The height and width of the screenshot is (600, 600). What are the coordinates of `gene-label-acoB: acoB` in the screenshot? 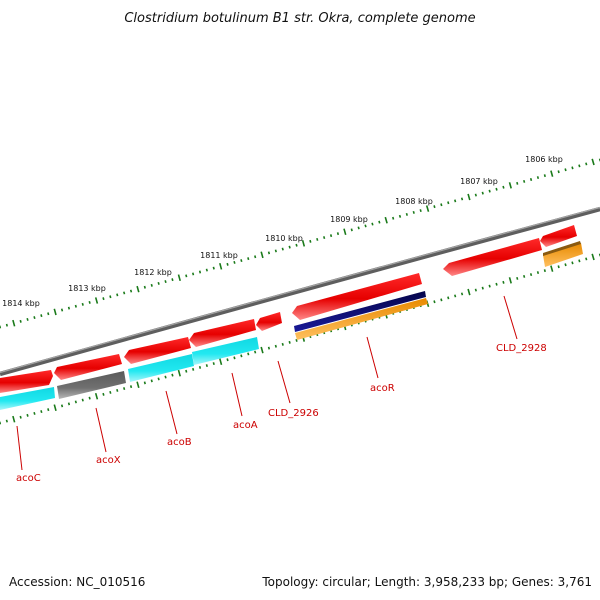 It's located at (179, 442).